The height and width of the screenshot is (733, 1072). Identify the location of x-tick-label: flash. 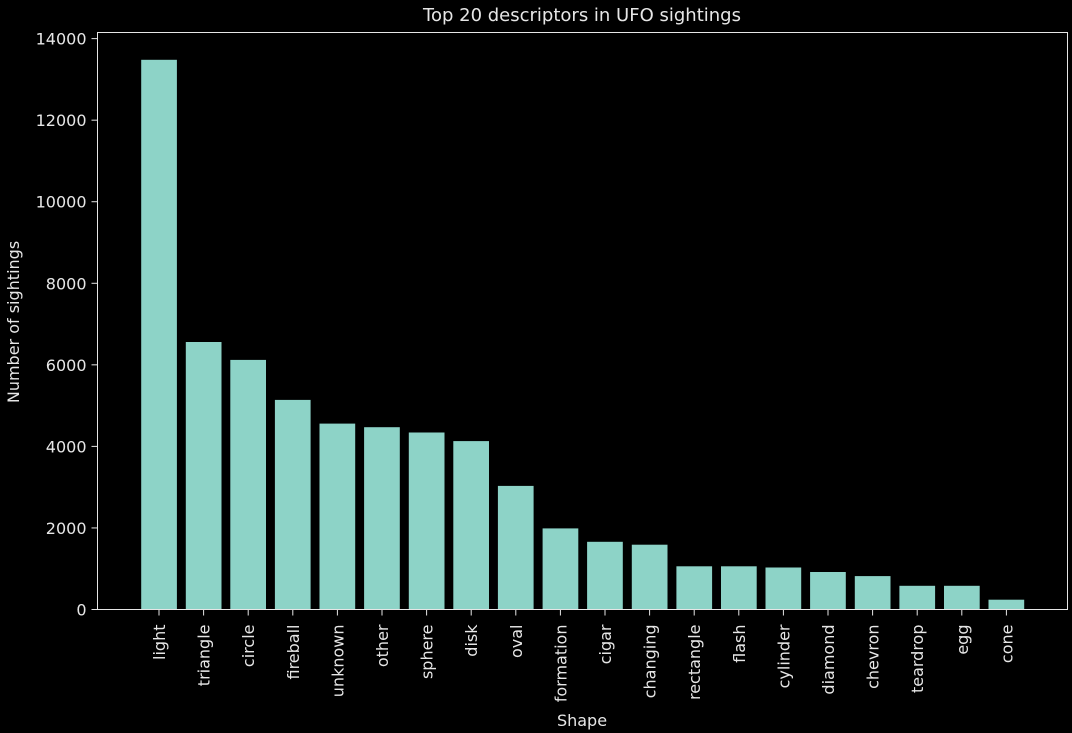
(739, 644).